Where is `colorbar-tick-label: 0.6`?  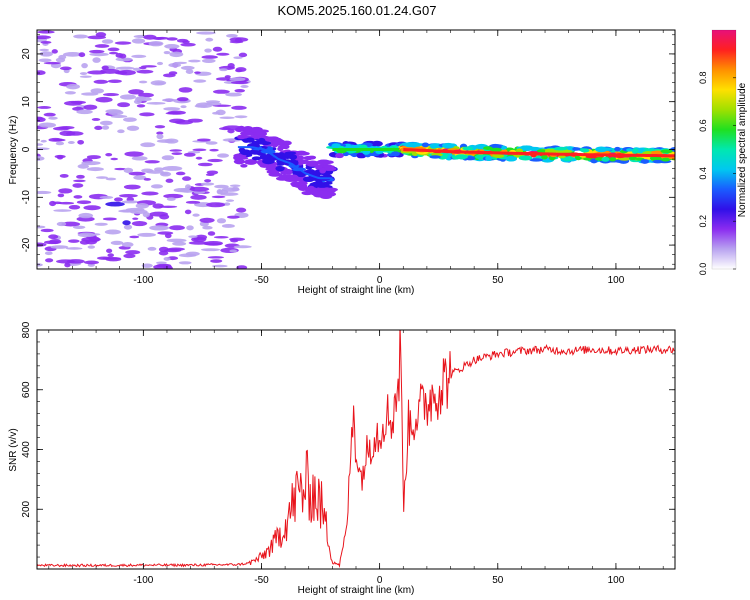
colorbar-tick-label: 0.6 is located at coordinates (703, 125).